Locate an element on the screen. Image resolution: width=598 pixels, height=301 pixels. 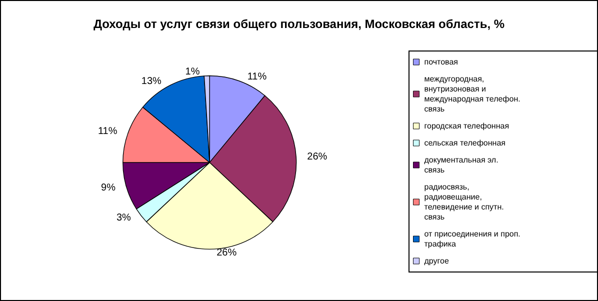
legend-label: документальная эл. связь is located at coordinates (462, 165).